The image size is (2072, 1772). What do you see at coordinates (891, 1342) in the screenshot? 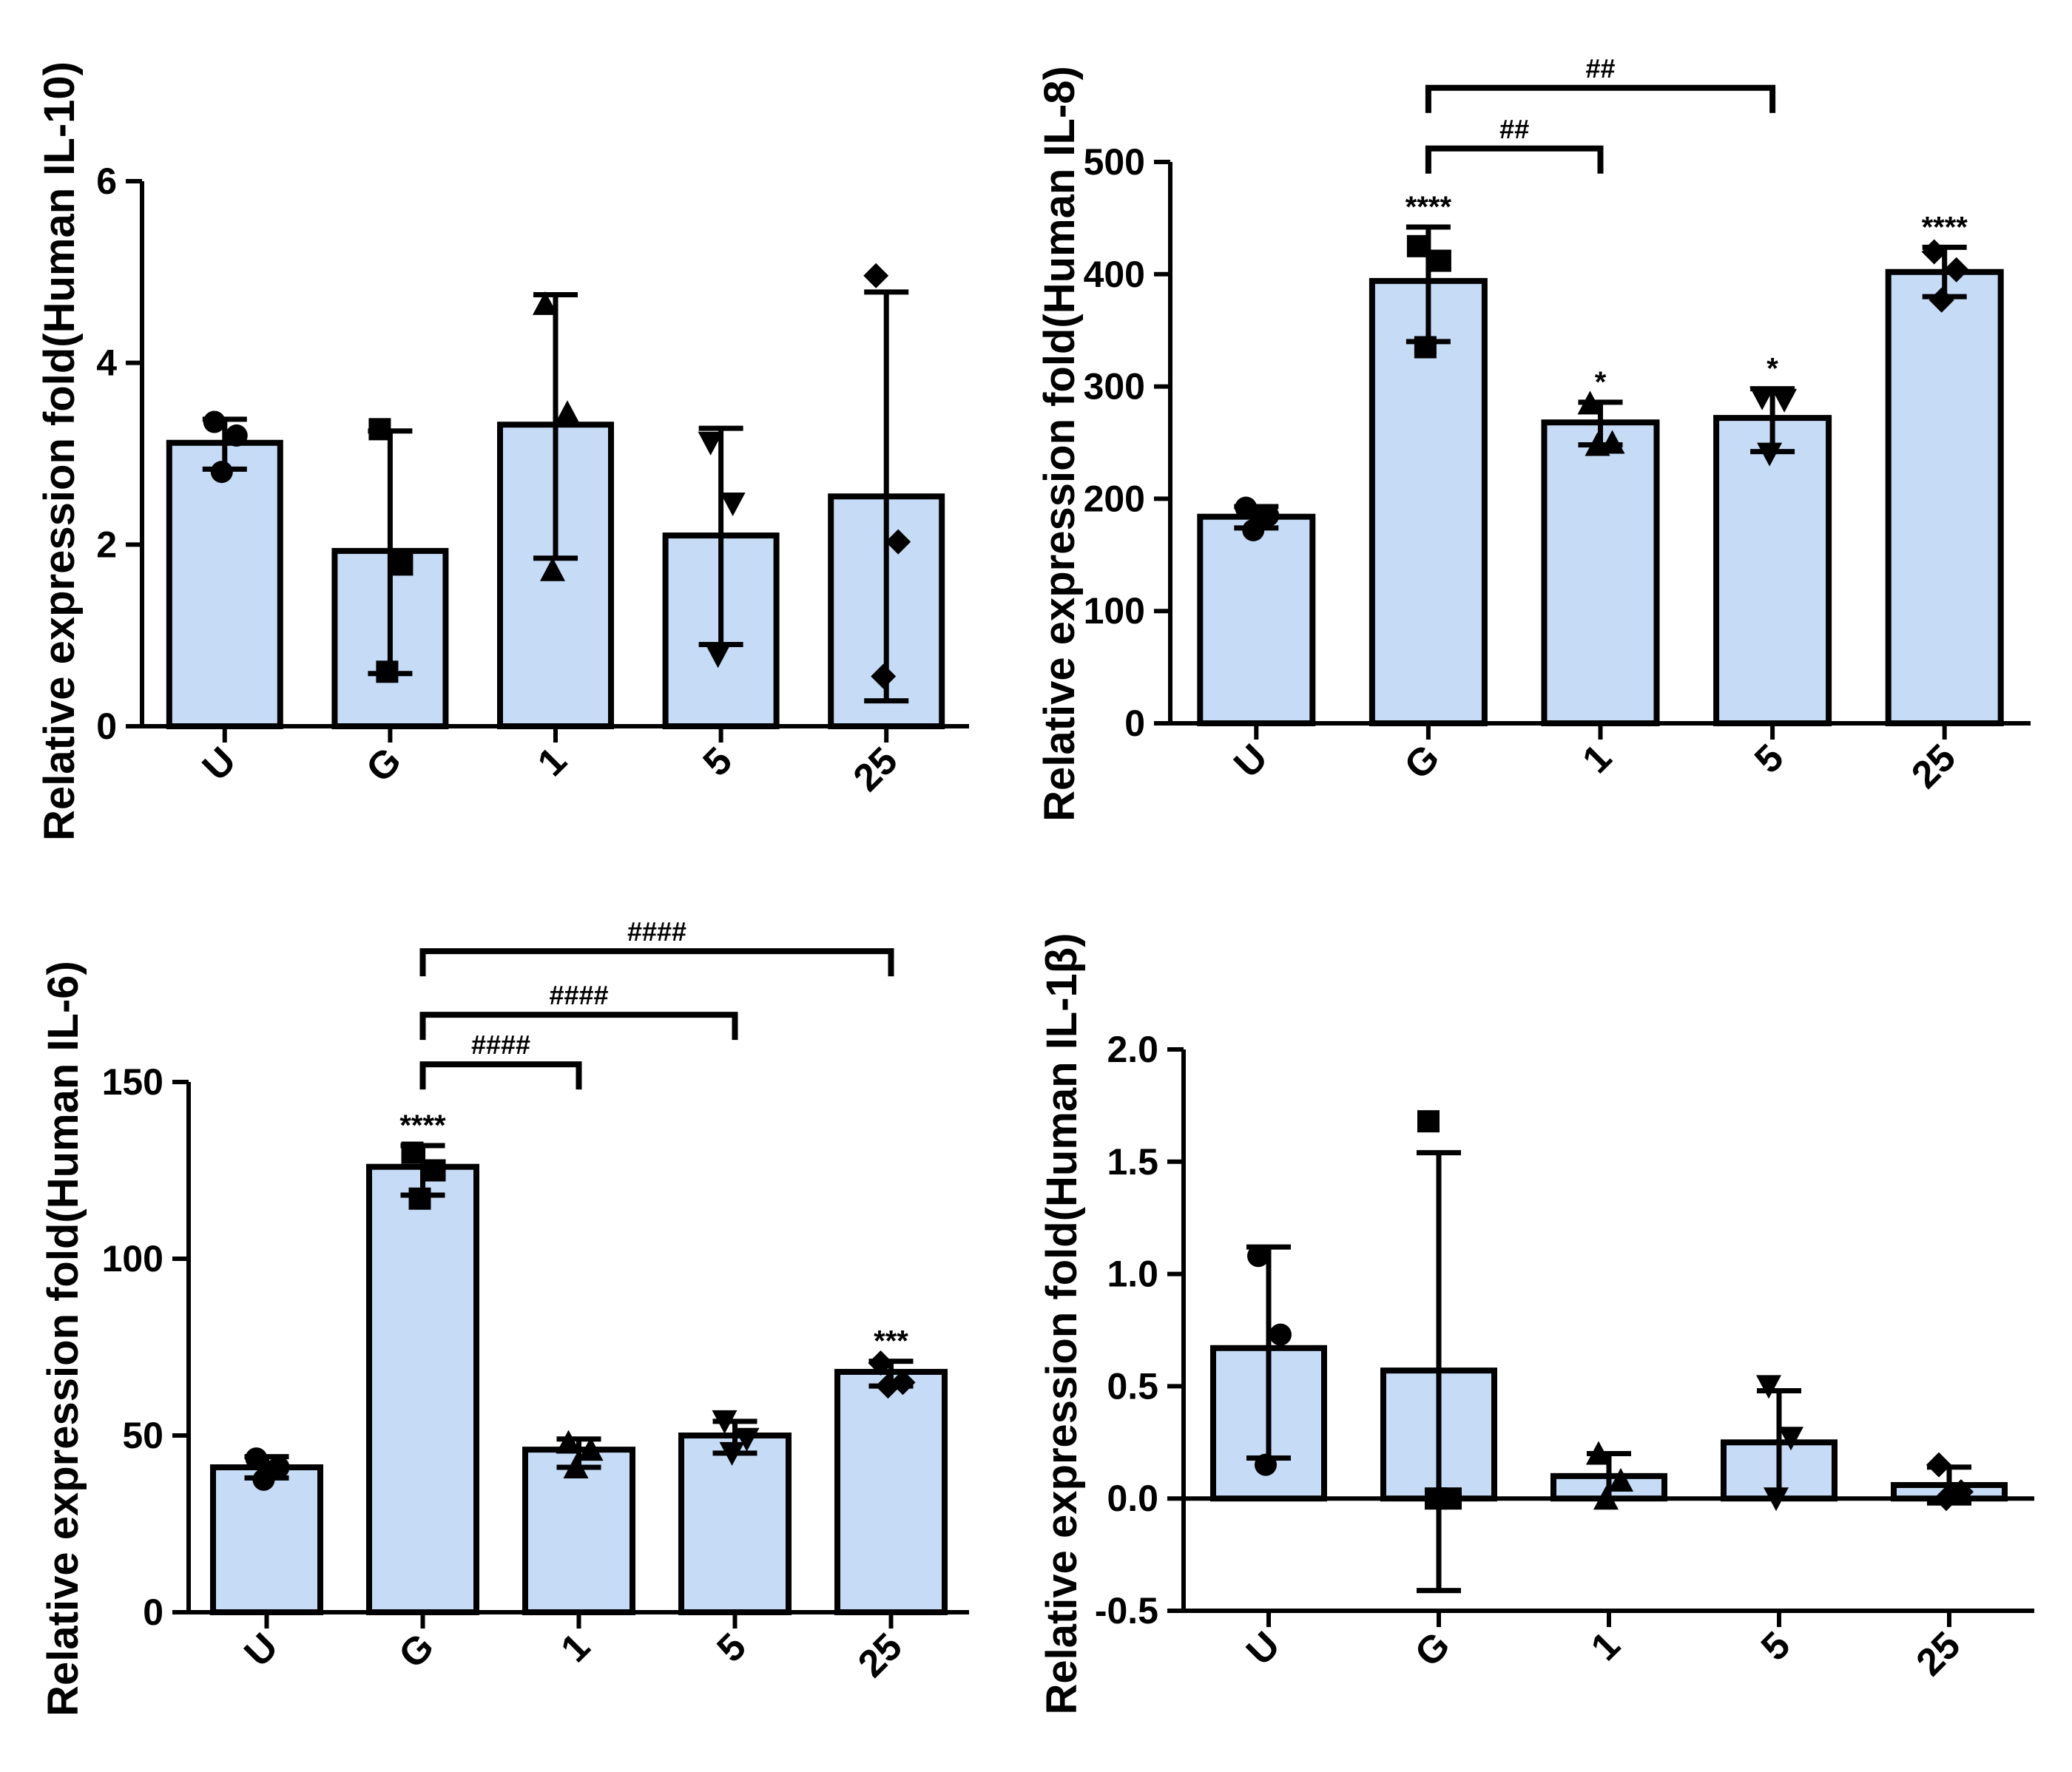
I see `significance-label: ***` at bounding box center [891, 1342].